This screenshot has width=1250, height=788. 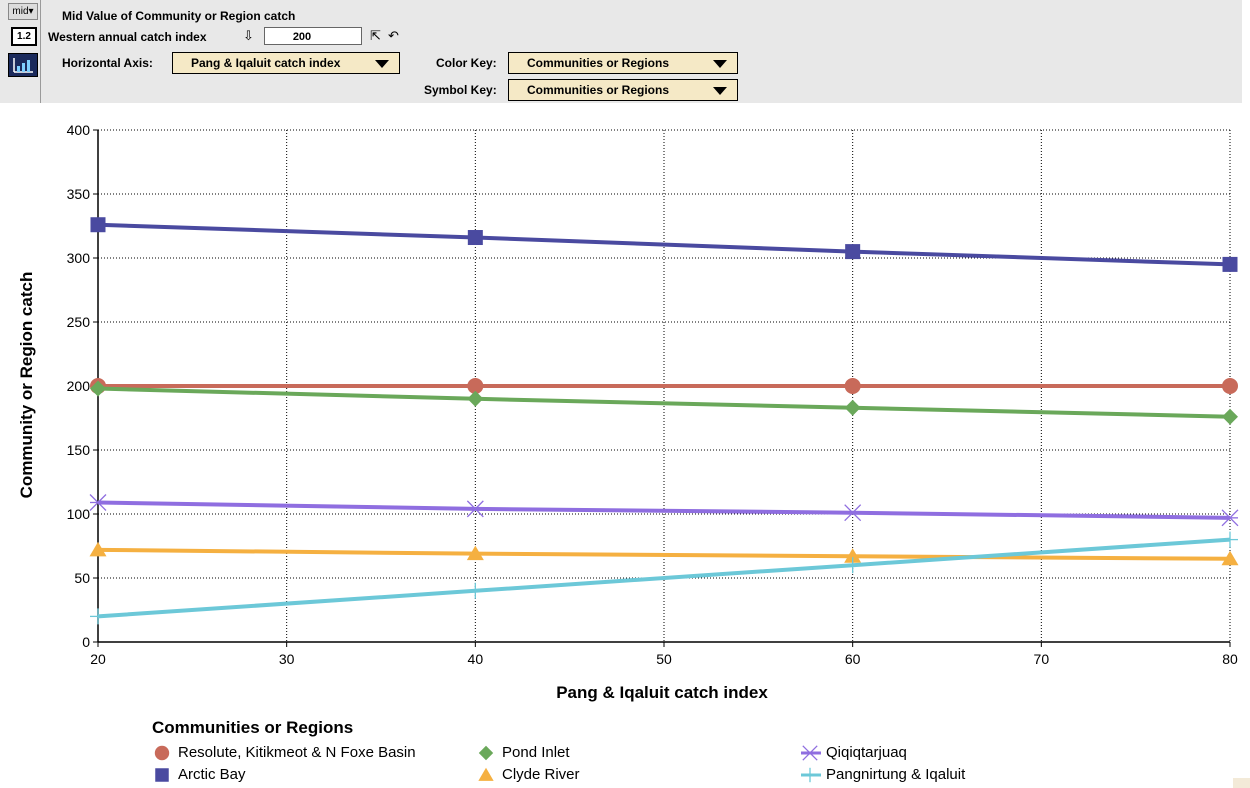 I want to click on mid-button: mid▾, so click(x=23, y=11).